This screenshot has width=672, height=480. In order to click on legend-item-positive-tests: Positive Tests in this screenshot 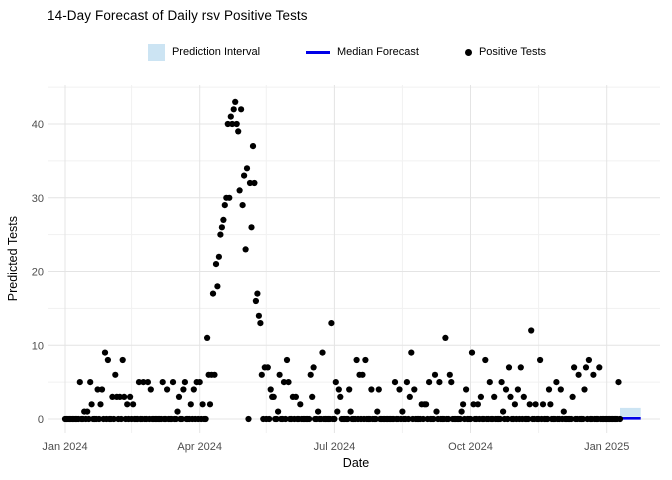, I will do `click(505, 52)`.